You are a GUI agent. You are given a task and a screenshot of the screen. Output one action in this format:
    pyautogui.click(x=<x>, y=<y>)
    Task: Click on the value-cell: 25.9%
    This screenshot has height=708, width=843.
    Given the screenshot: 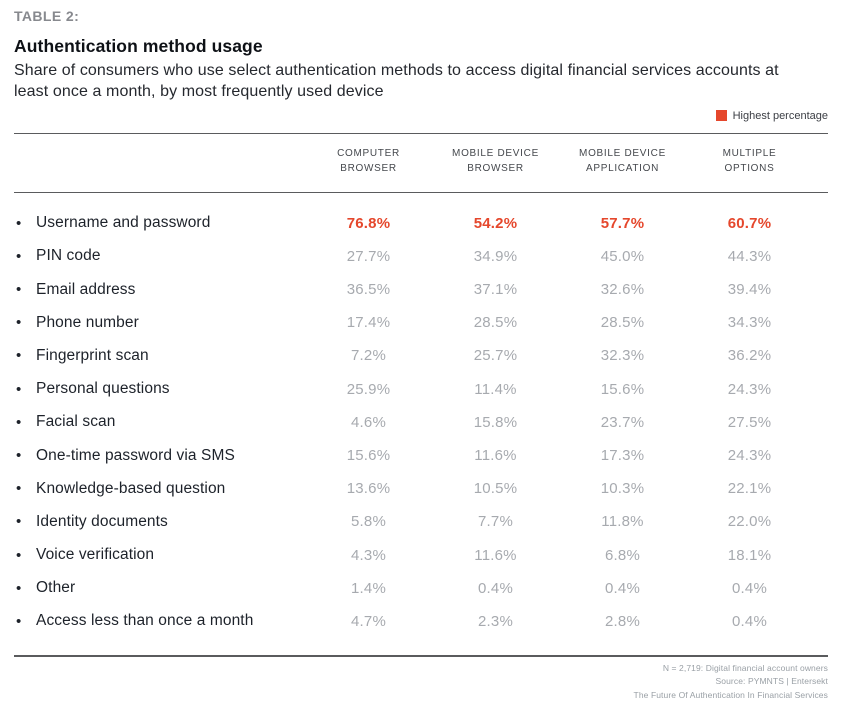 What is the action you would take?
    pyautogui.click(x=368, y=389)
    